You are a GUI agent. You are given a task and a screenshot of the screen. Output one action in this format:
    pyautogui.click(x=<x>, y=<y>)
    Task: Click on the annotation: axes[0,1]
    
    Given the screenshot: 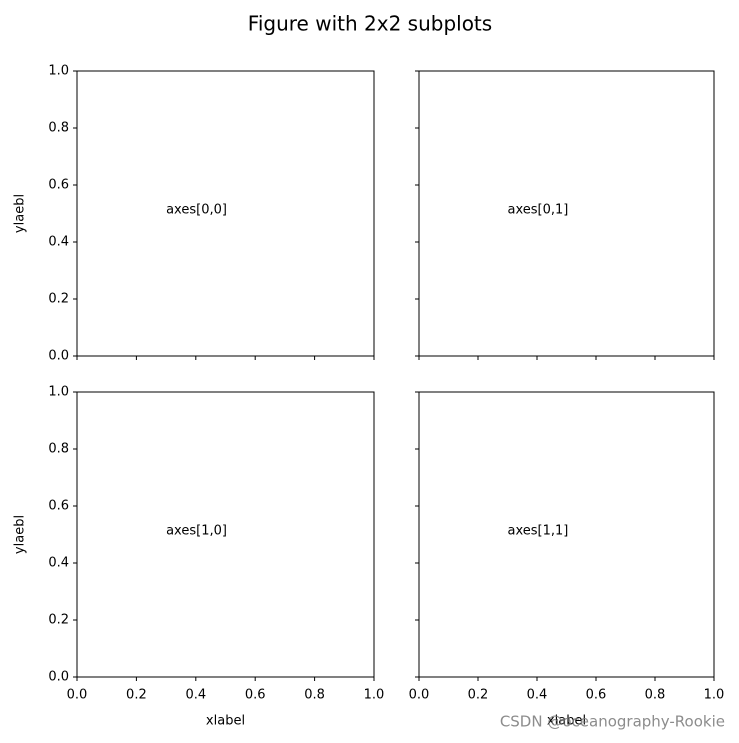 What is the action you would take?
    pyautogui.click(x=538, y=210)
    